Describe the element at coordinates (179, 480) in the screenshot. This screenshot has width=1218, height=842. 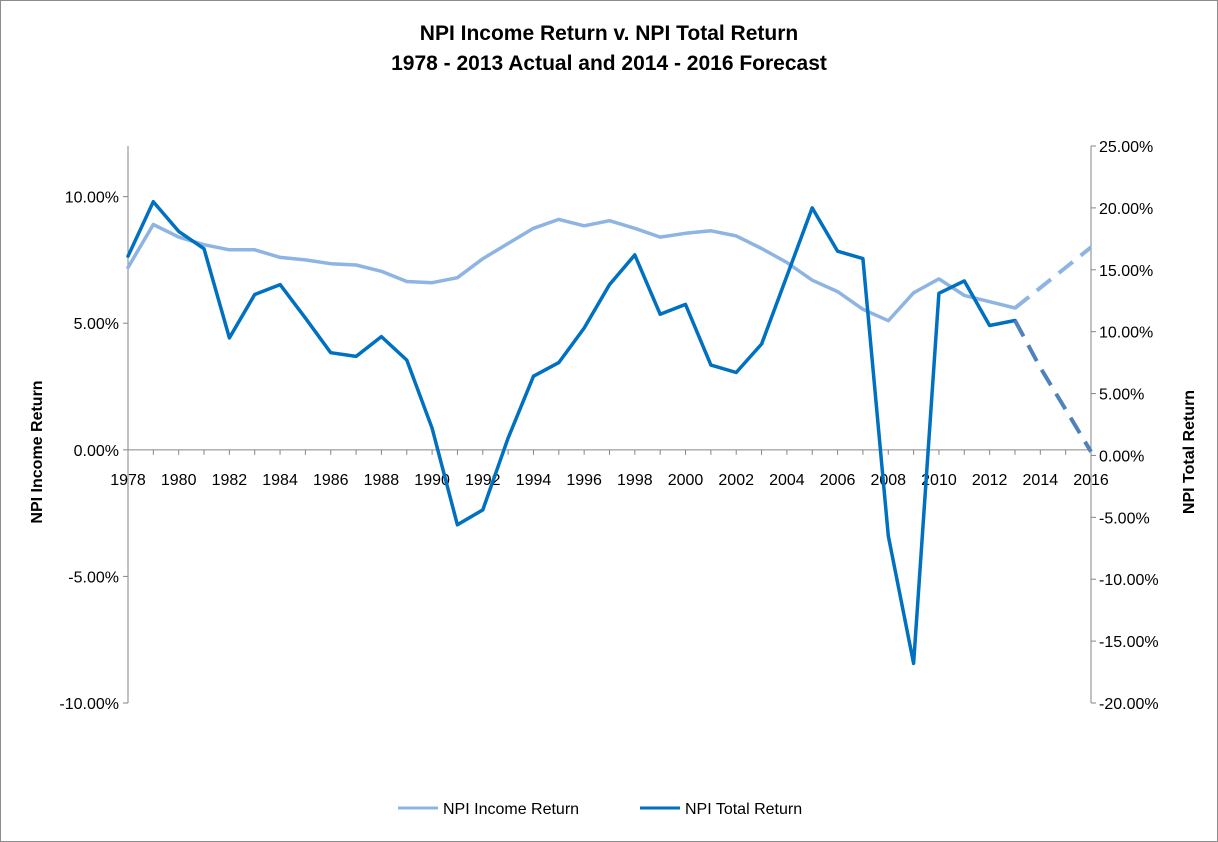
I see `x-tick-label: 1980` at that location.